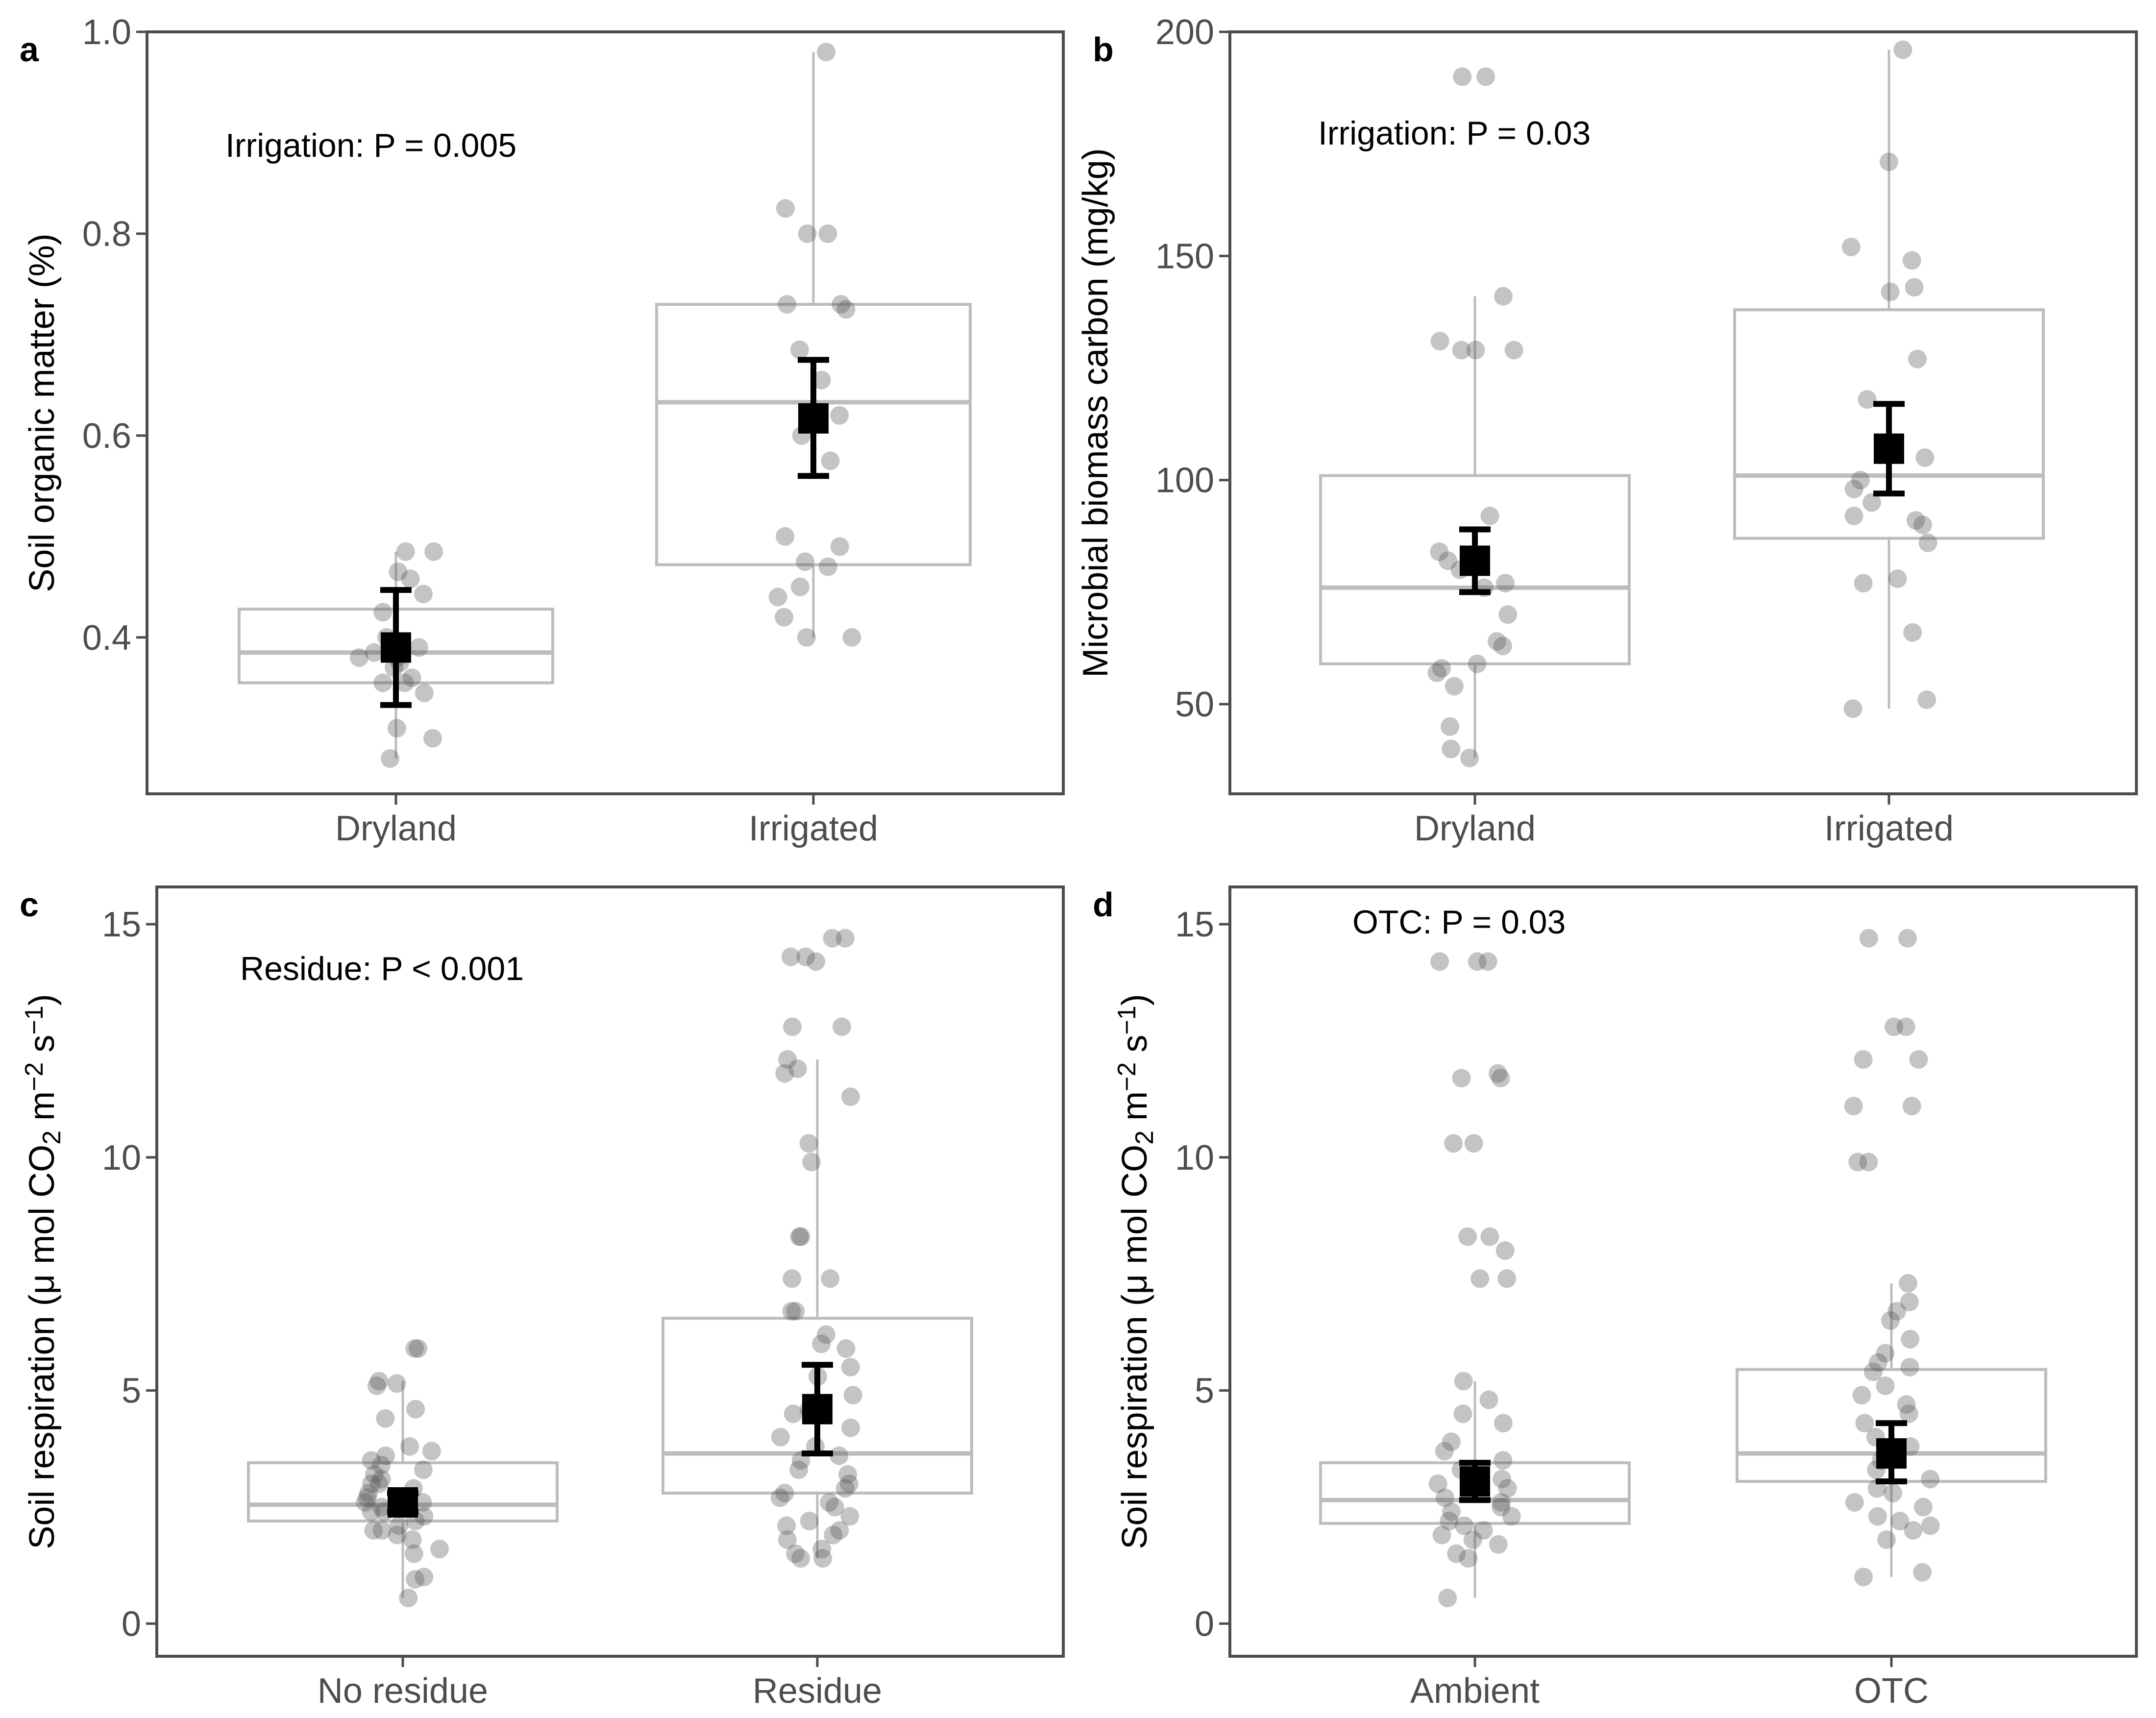  Describe the element at coordinates (131, 1624) in the screenshot. I see `y-tick-label: 0` at that location.